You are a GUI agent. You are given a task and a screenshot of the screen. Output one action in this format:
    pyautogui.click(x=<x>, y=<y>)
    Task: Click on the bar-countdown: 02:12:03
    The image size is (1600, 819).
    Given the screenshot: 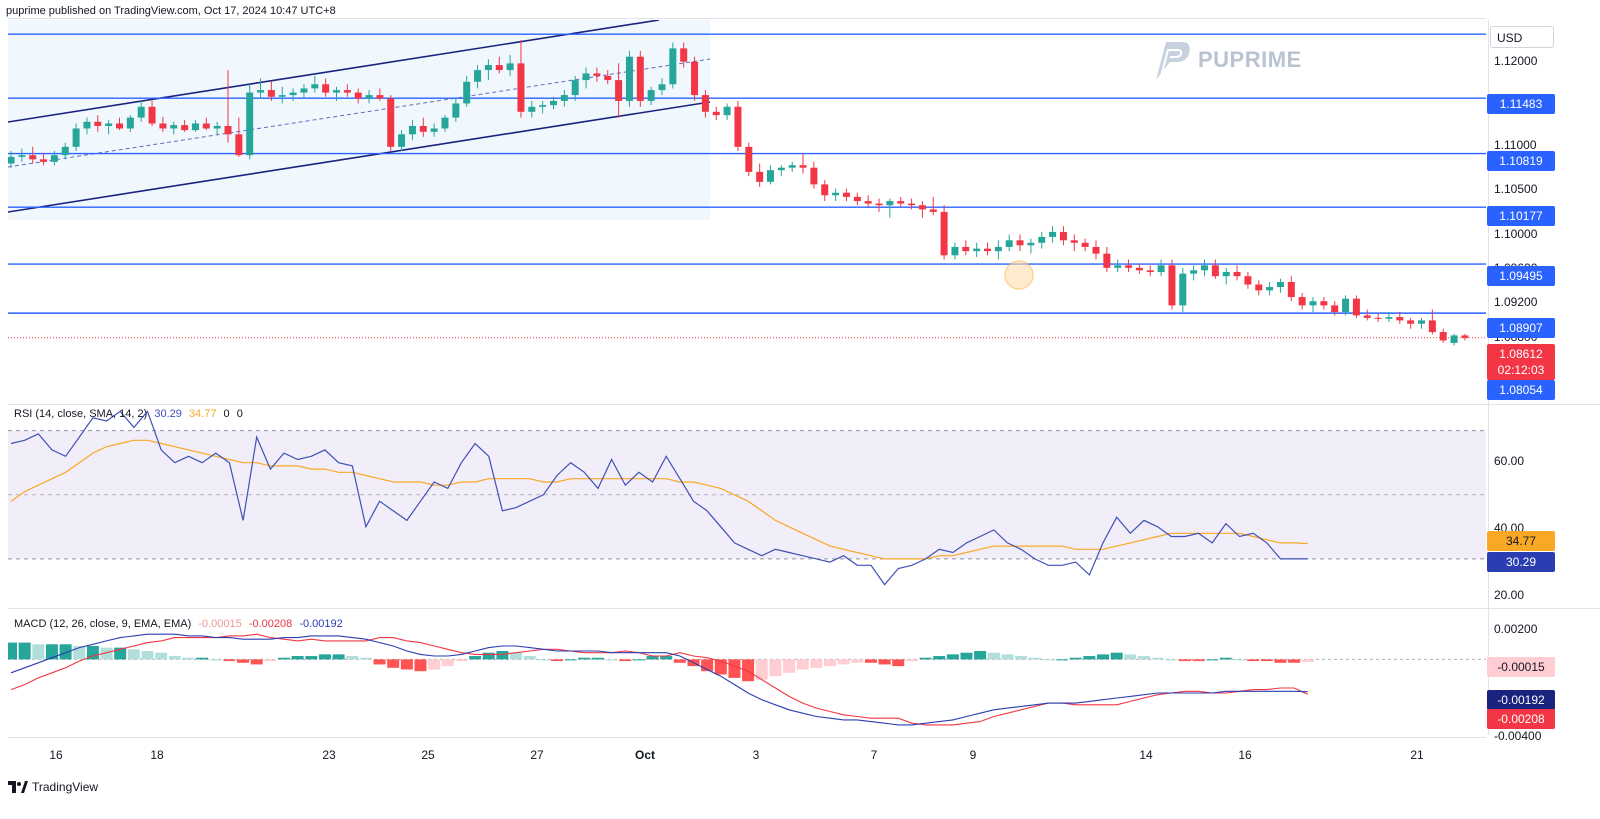 What is the action you would take?
    pyautogui.click(x=1521, y=370)
    